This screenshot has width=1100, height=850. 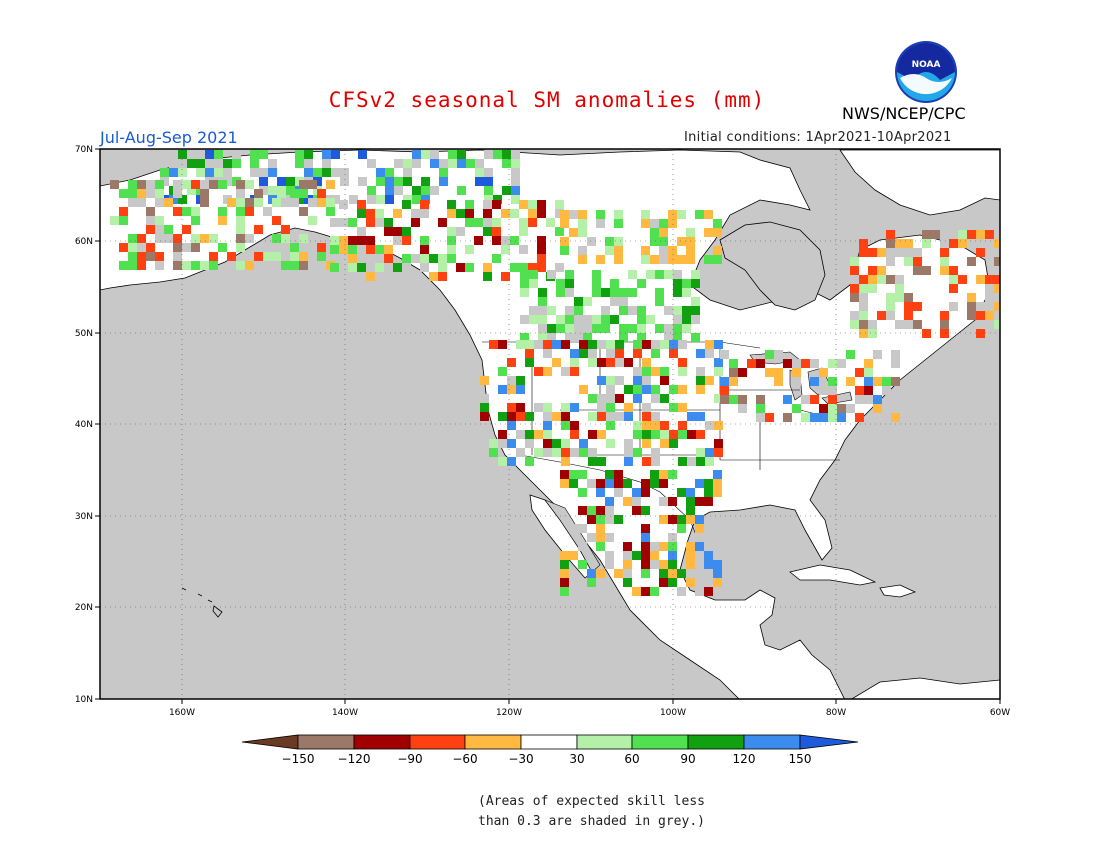 What do you see at coordinates (744, 759) in the screenshot?
I see `colorbar-label: 120` at bounding box center [744, 759].